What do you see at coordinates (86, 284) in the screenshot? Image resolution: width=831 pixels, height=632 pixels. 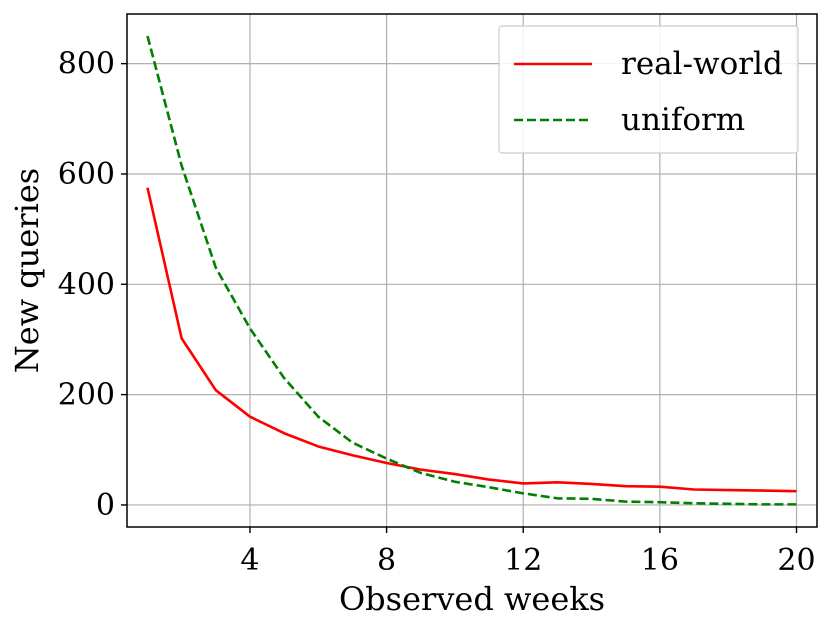 I see `y-tick-label: 400` at bounding box center [86, 284].